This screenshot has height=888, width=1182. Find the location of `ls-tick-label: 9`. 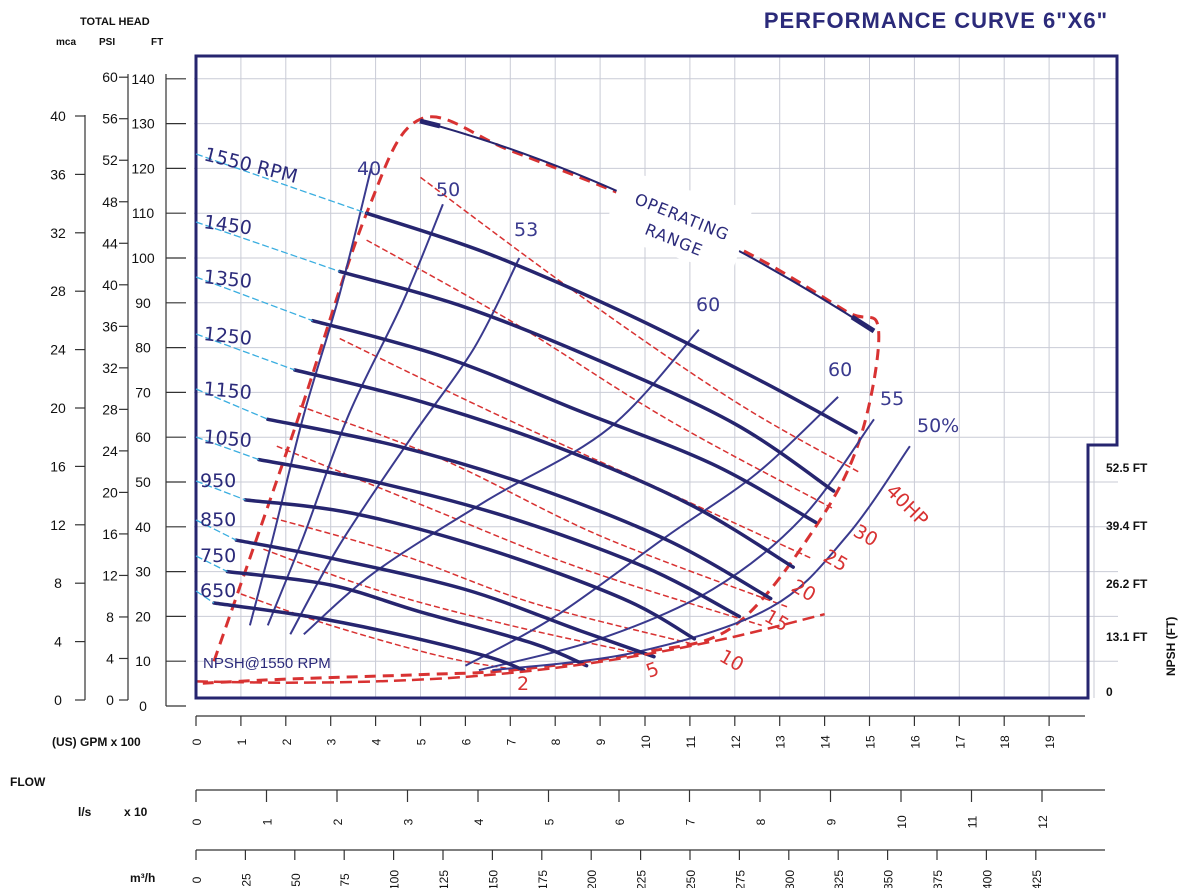

ls-tick-label: 9 is located at coordinates (832, 821).